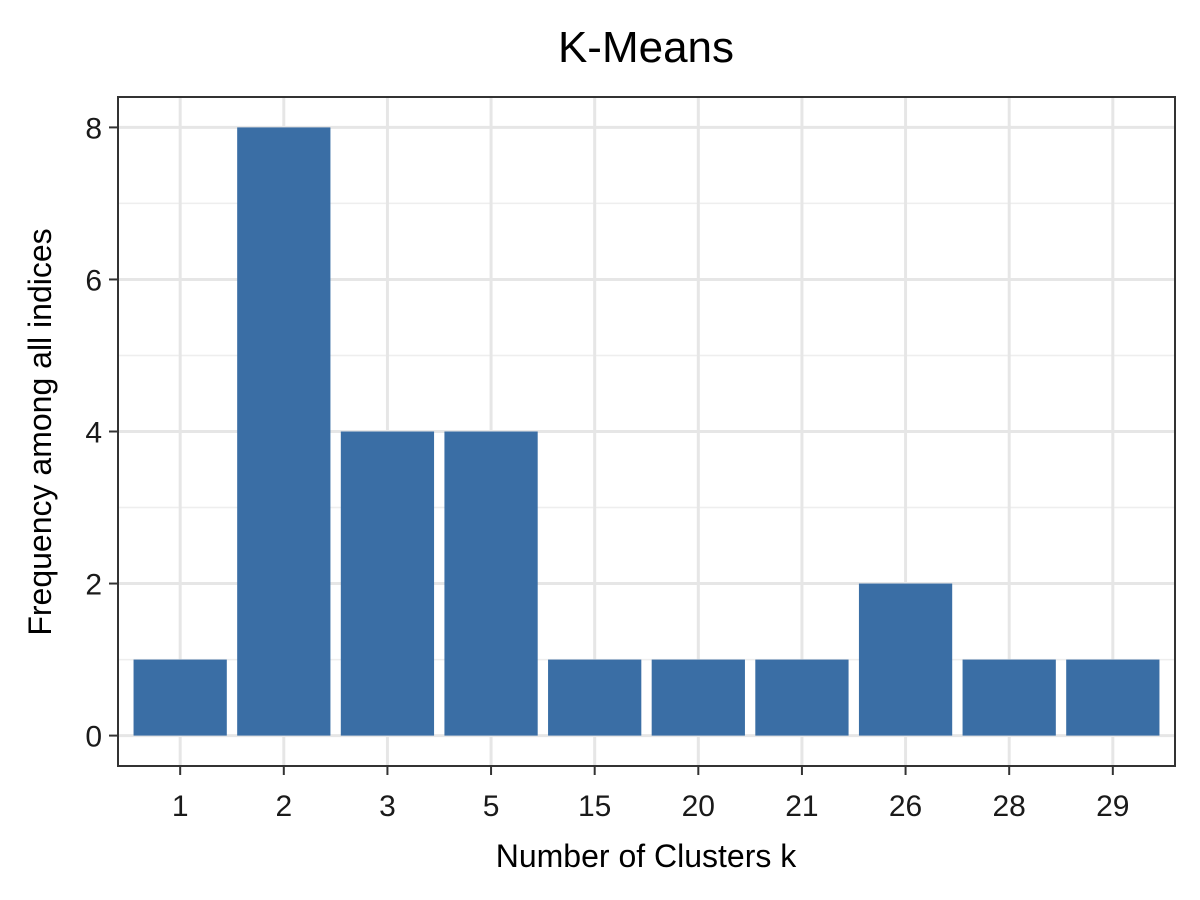  What do you see at coordinates (1009, 806) in the screenshot?
I see `x-tick-label: 28` at bounding box center [1009, 806].